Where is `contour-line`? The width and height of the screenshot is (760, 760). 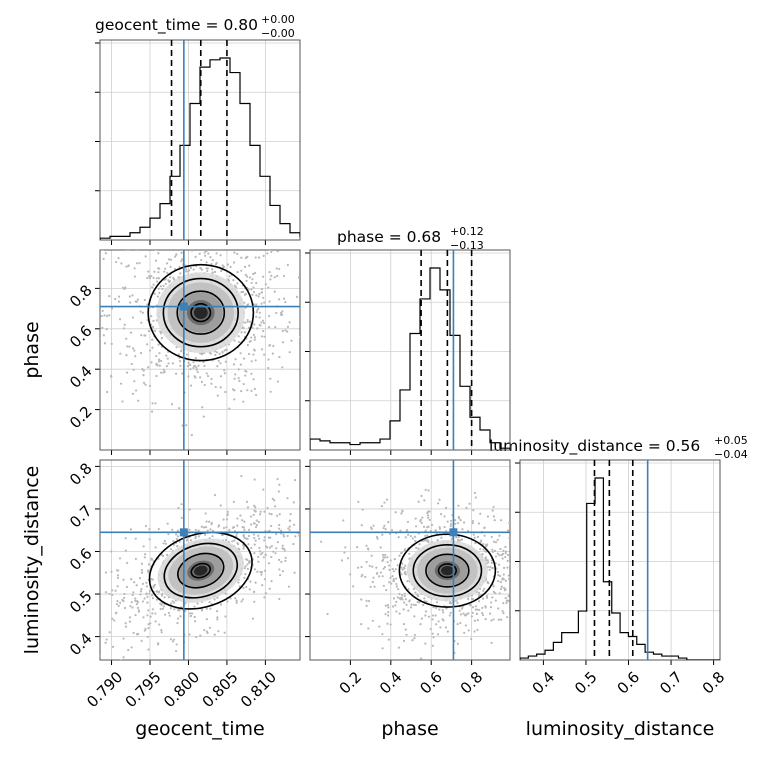
contour-line is located at coordinates (201, 312).